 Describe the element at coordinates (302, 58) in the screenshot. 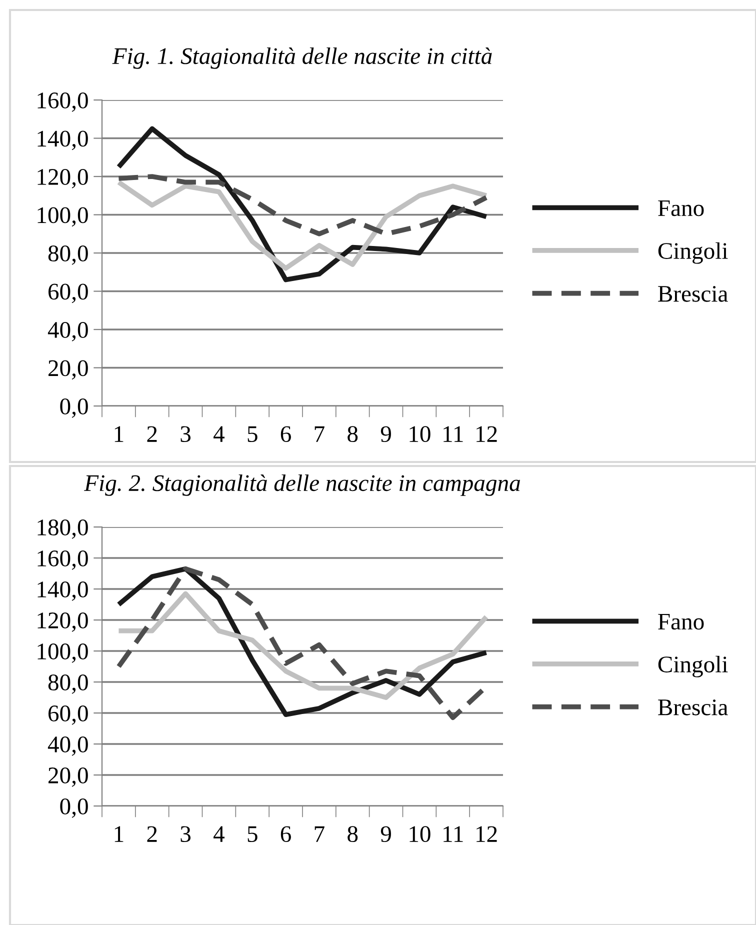

I see `chart-title: Fig. 1. Stagionalità delle nascite in città` at that location.